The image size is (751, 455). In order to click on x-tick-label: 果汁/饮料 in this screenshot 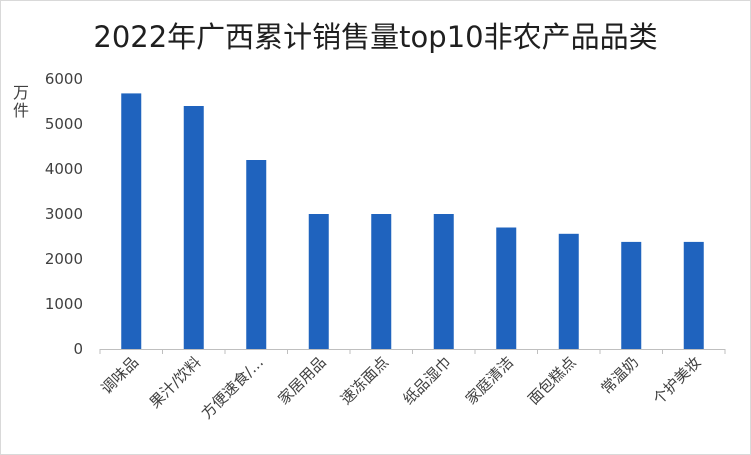, I will do `click(175, 382)`.